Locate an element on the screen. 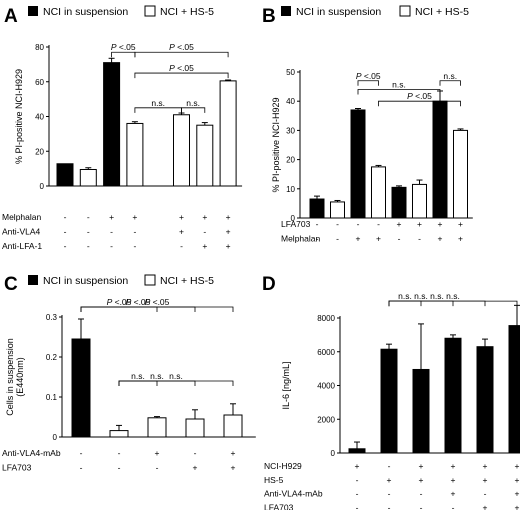 The width and height of the screenshot is (520, 510). y-tick-label: 0.3 is located at coordinates (52, 317).